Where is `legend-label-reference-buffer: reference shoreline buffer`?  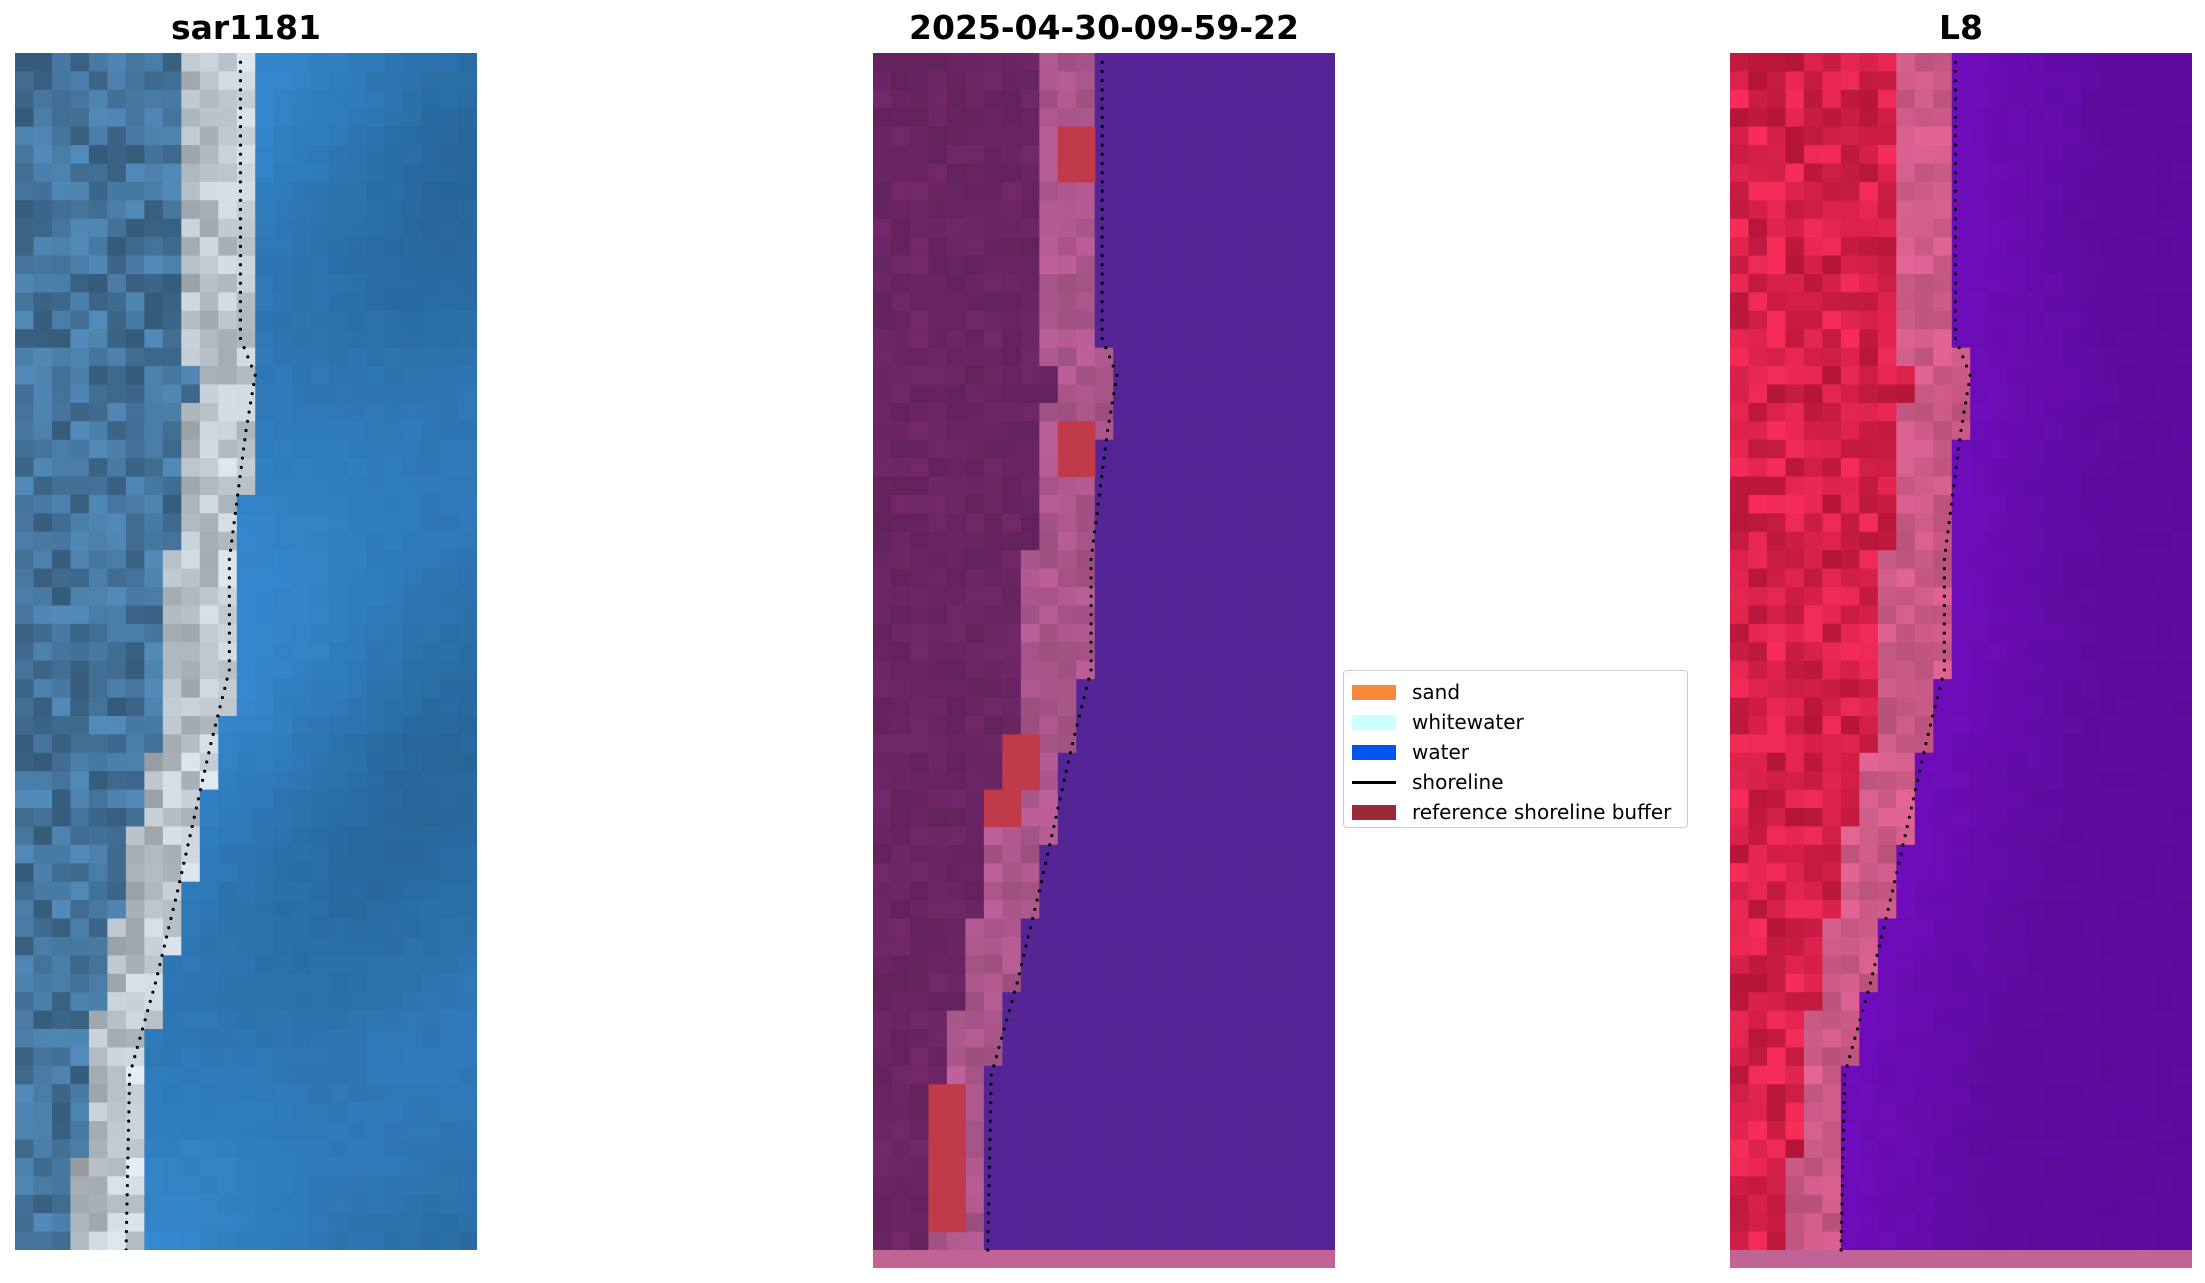
legend-label-reference-buffer: reference shoreline buffer is located at coordinates (1542, 812).